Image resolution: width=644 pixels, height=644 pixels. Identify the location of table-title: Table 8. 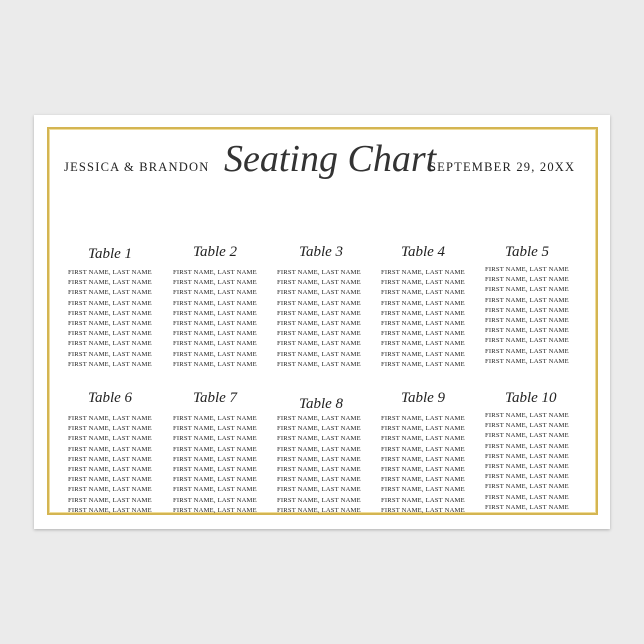
(321, 404).